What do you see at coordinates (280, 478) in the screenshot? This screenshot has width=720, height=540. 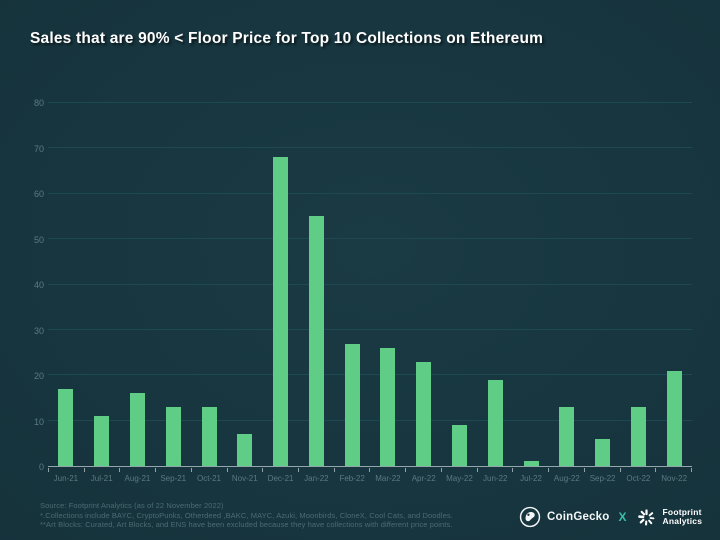 I see `x-label-Dec-21: Dec-21` at bounding box center [280, 478].